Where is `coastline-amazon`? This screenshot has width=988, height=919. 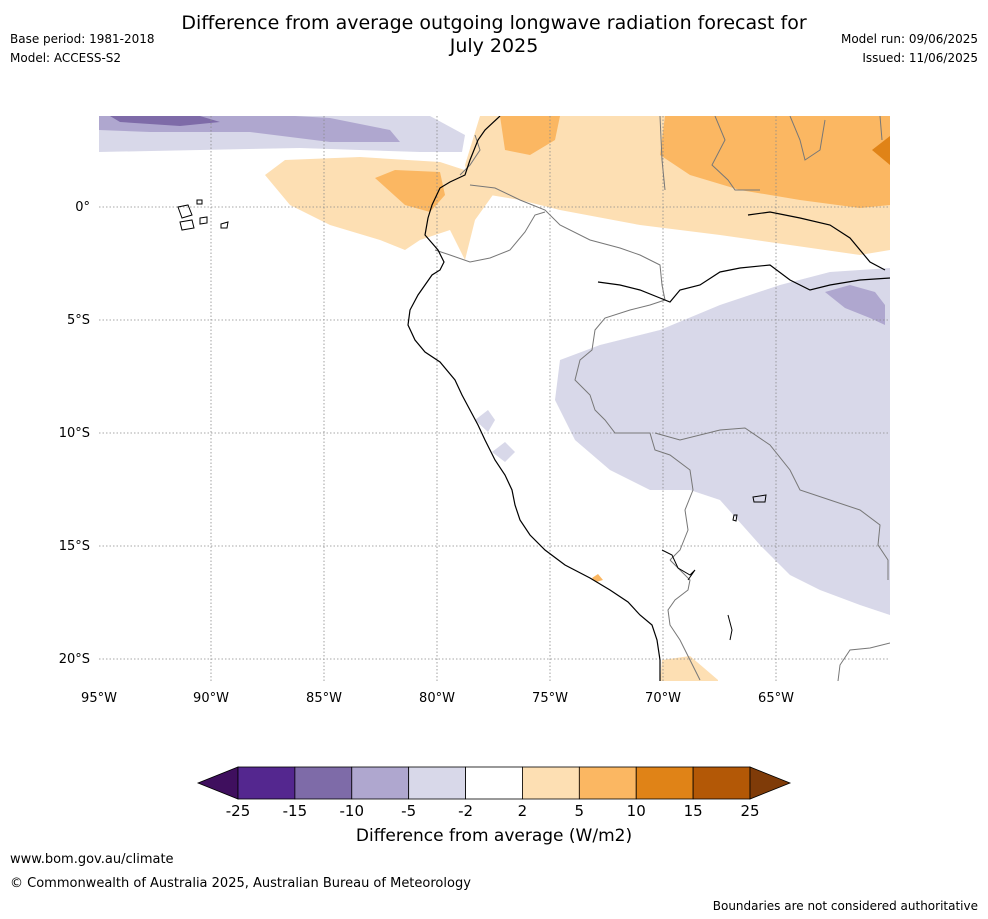
coastline-amazon is located at coordinates (743, 283).